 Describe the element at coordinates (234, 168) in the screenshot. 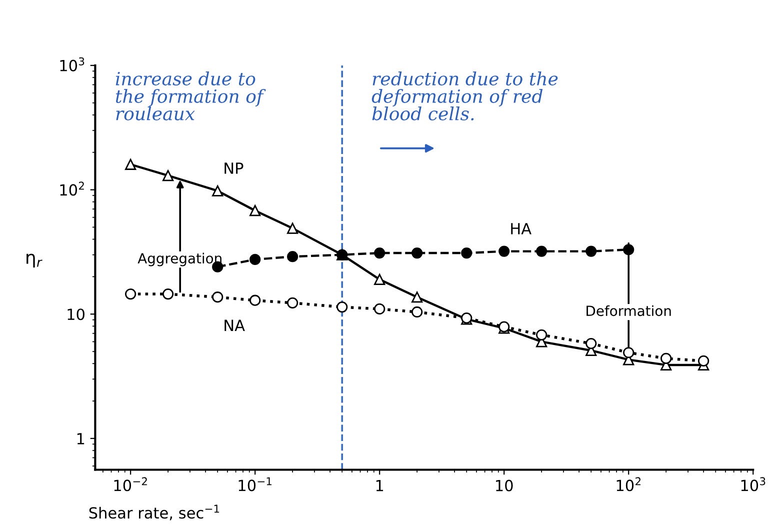

I see `series-label: NP` at that location.